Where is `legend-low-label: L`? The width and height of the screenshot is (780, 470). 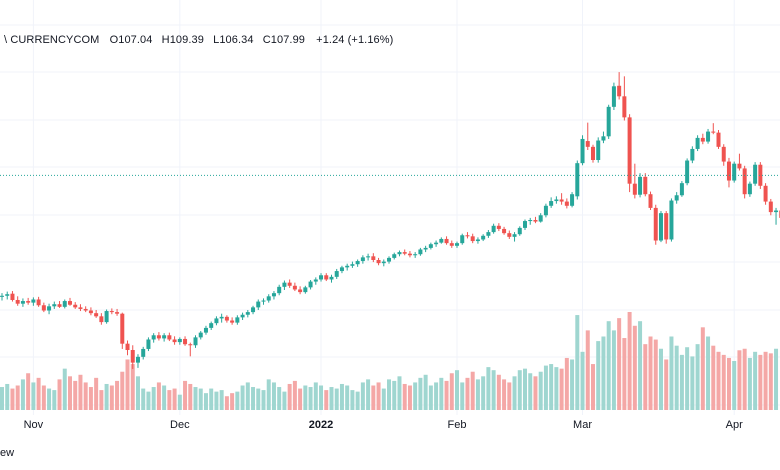
legend-low-label: L is located at coordinates (216, 40).